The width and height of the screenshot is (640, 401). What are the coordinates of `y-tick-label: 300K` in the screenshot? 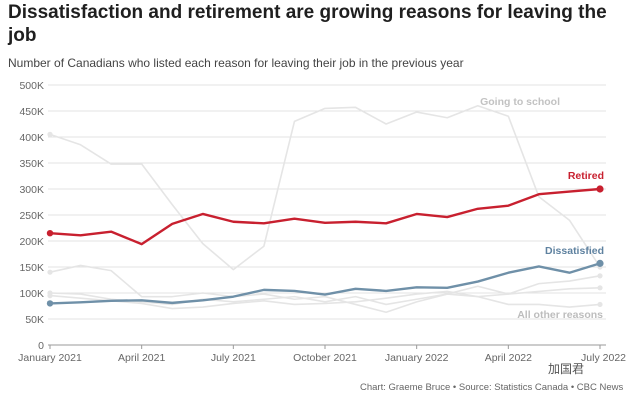 It's located at (31, 190).